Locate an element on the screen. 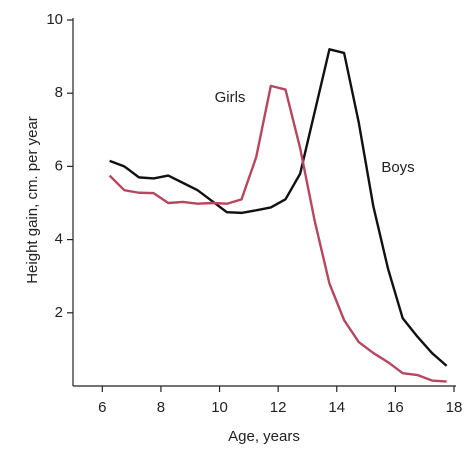 Image resolution: width=469 pixels, height=450 pixels. y-tick-label: 4 is located at coordinates (59, 239).